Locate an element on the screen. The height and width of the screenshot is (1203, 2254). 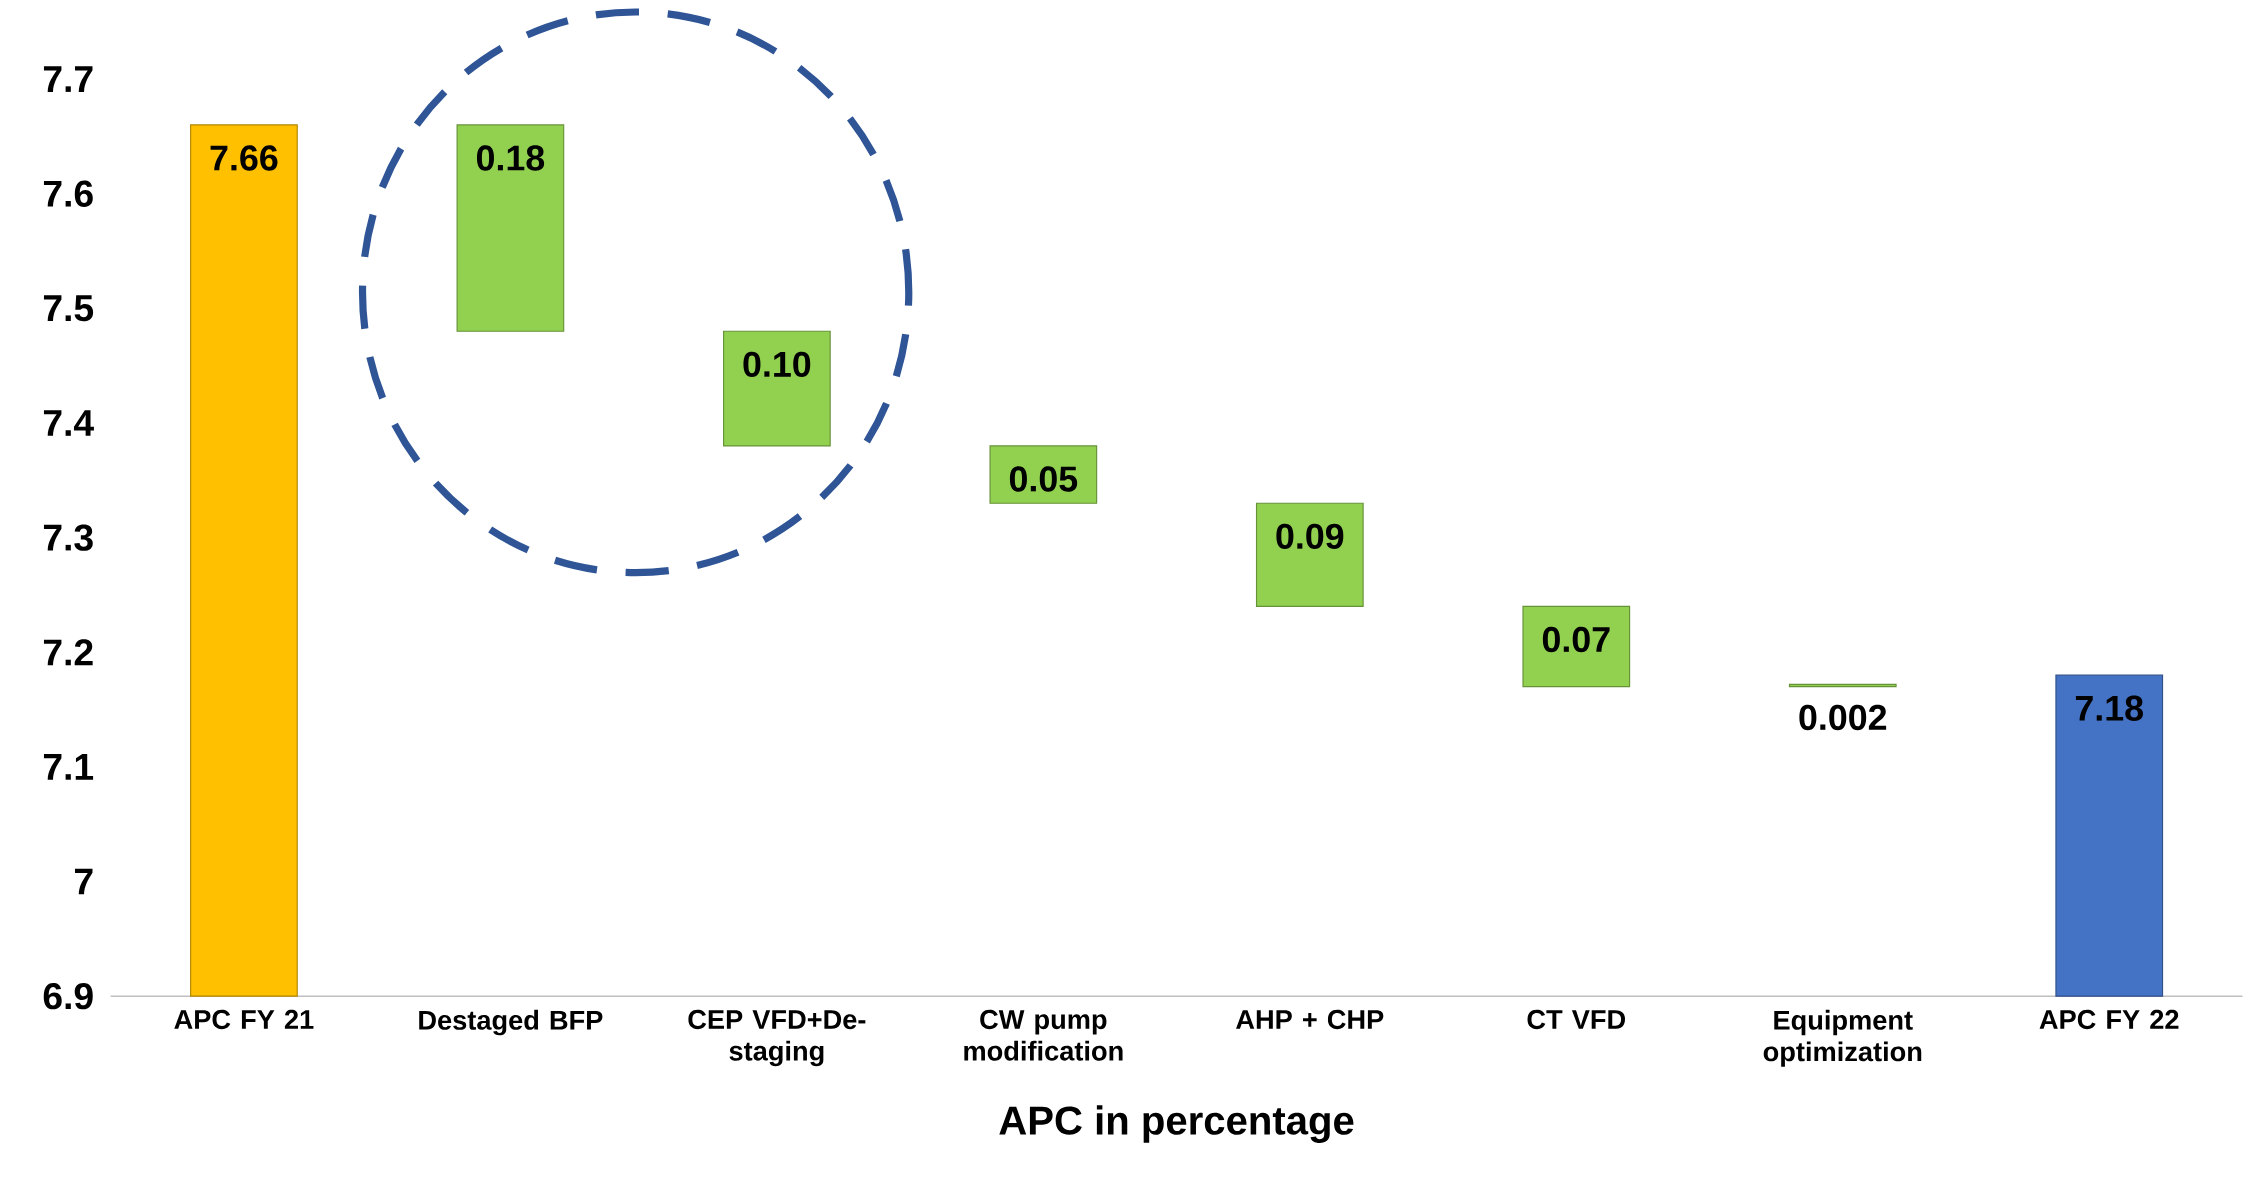
y-tick-label: 7.1 is located at coordinates (68, 767).